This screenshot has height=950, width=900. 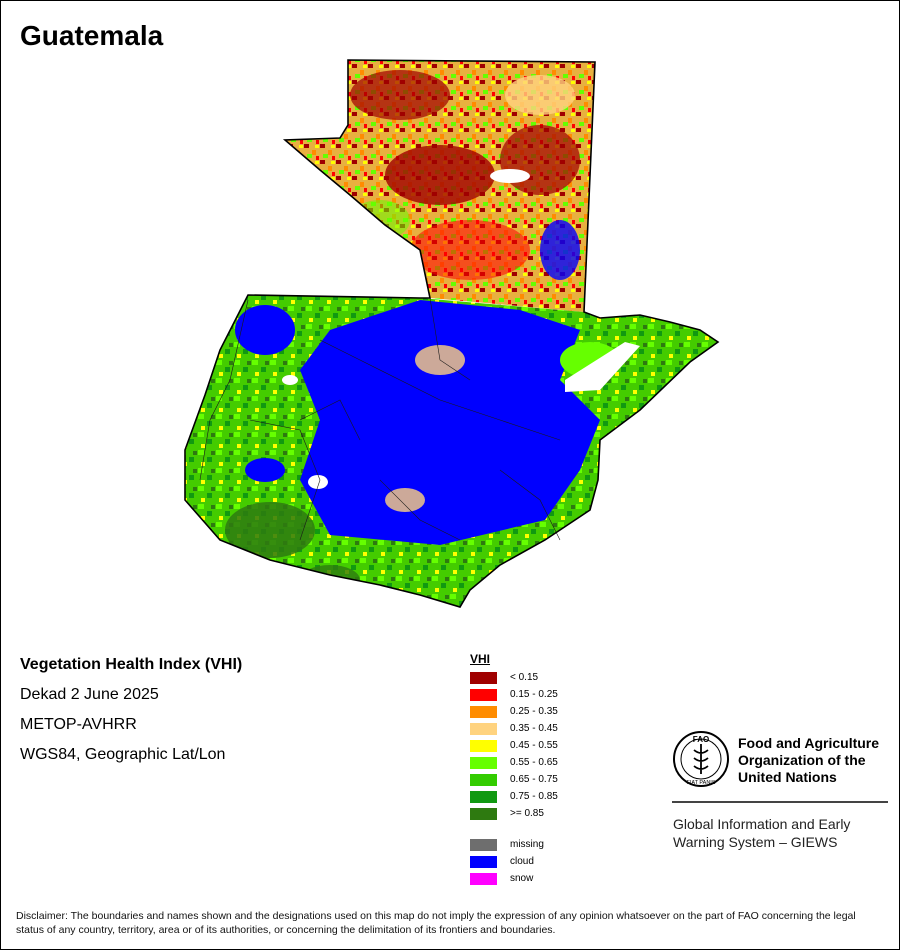 I want to click on legend-label: < 0.15, so click(x=524, y=677).